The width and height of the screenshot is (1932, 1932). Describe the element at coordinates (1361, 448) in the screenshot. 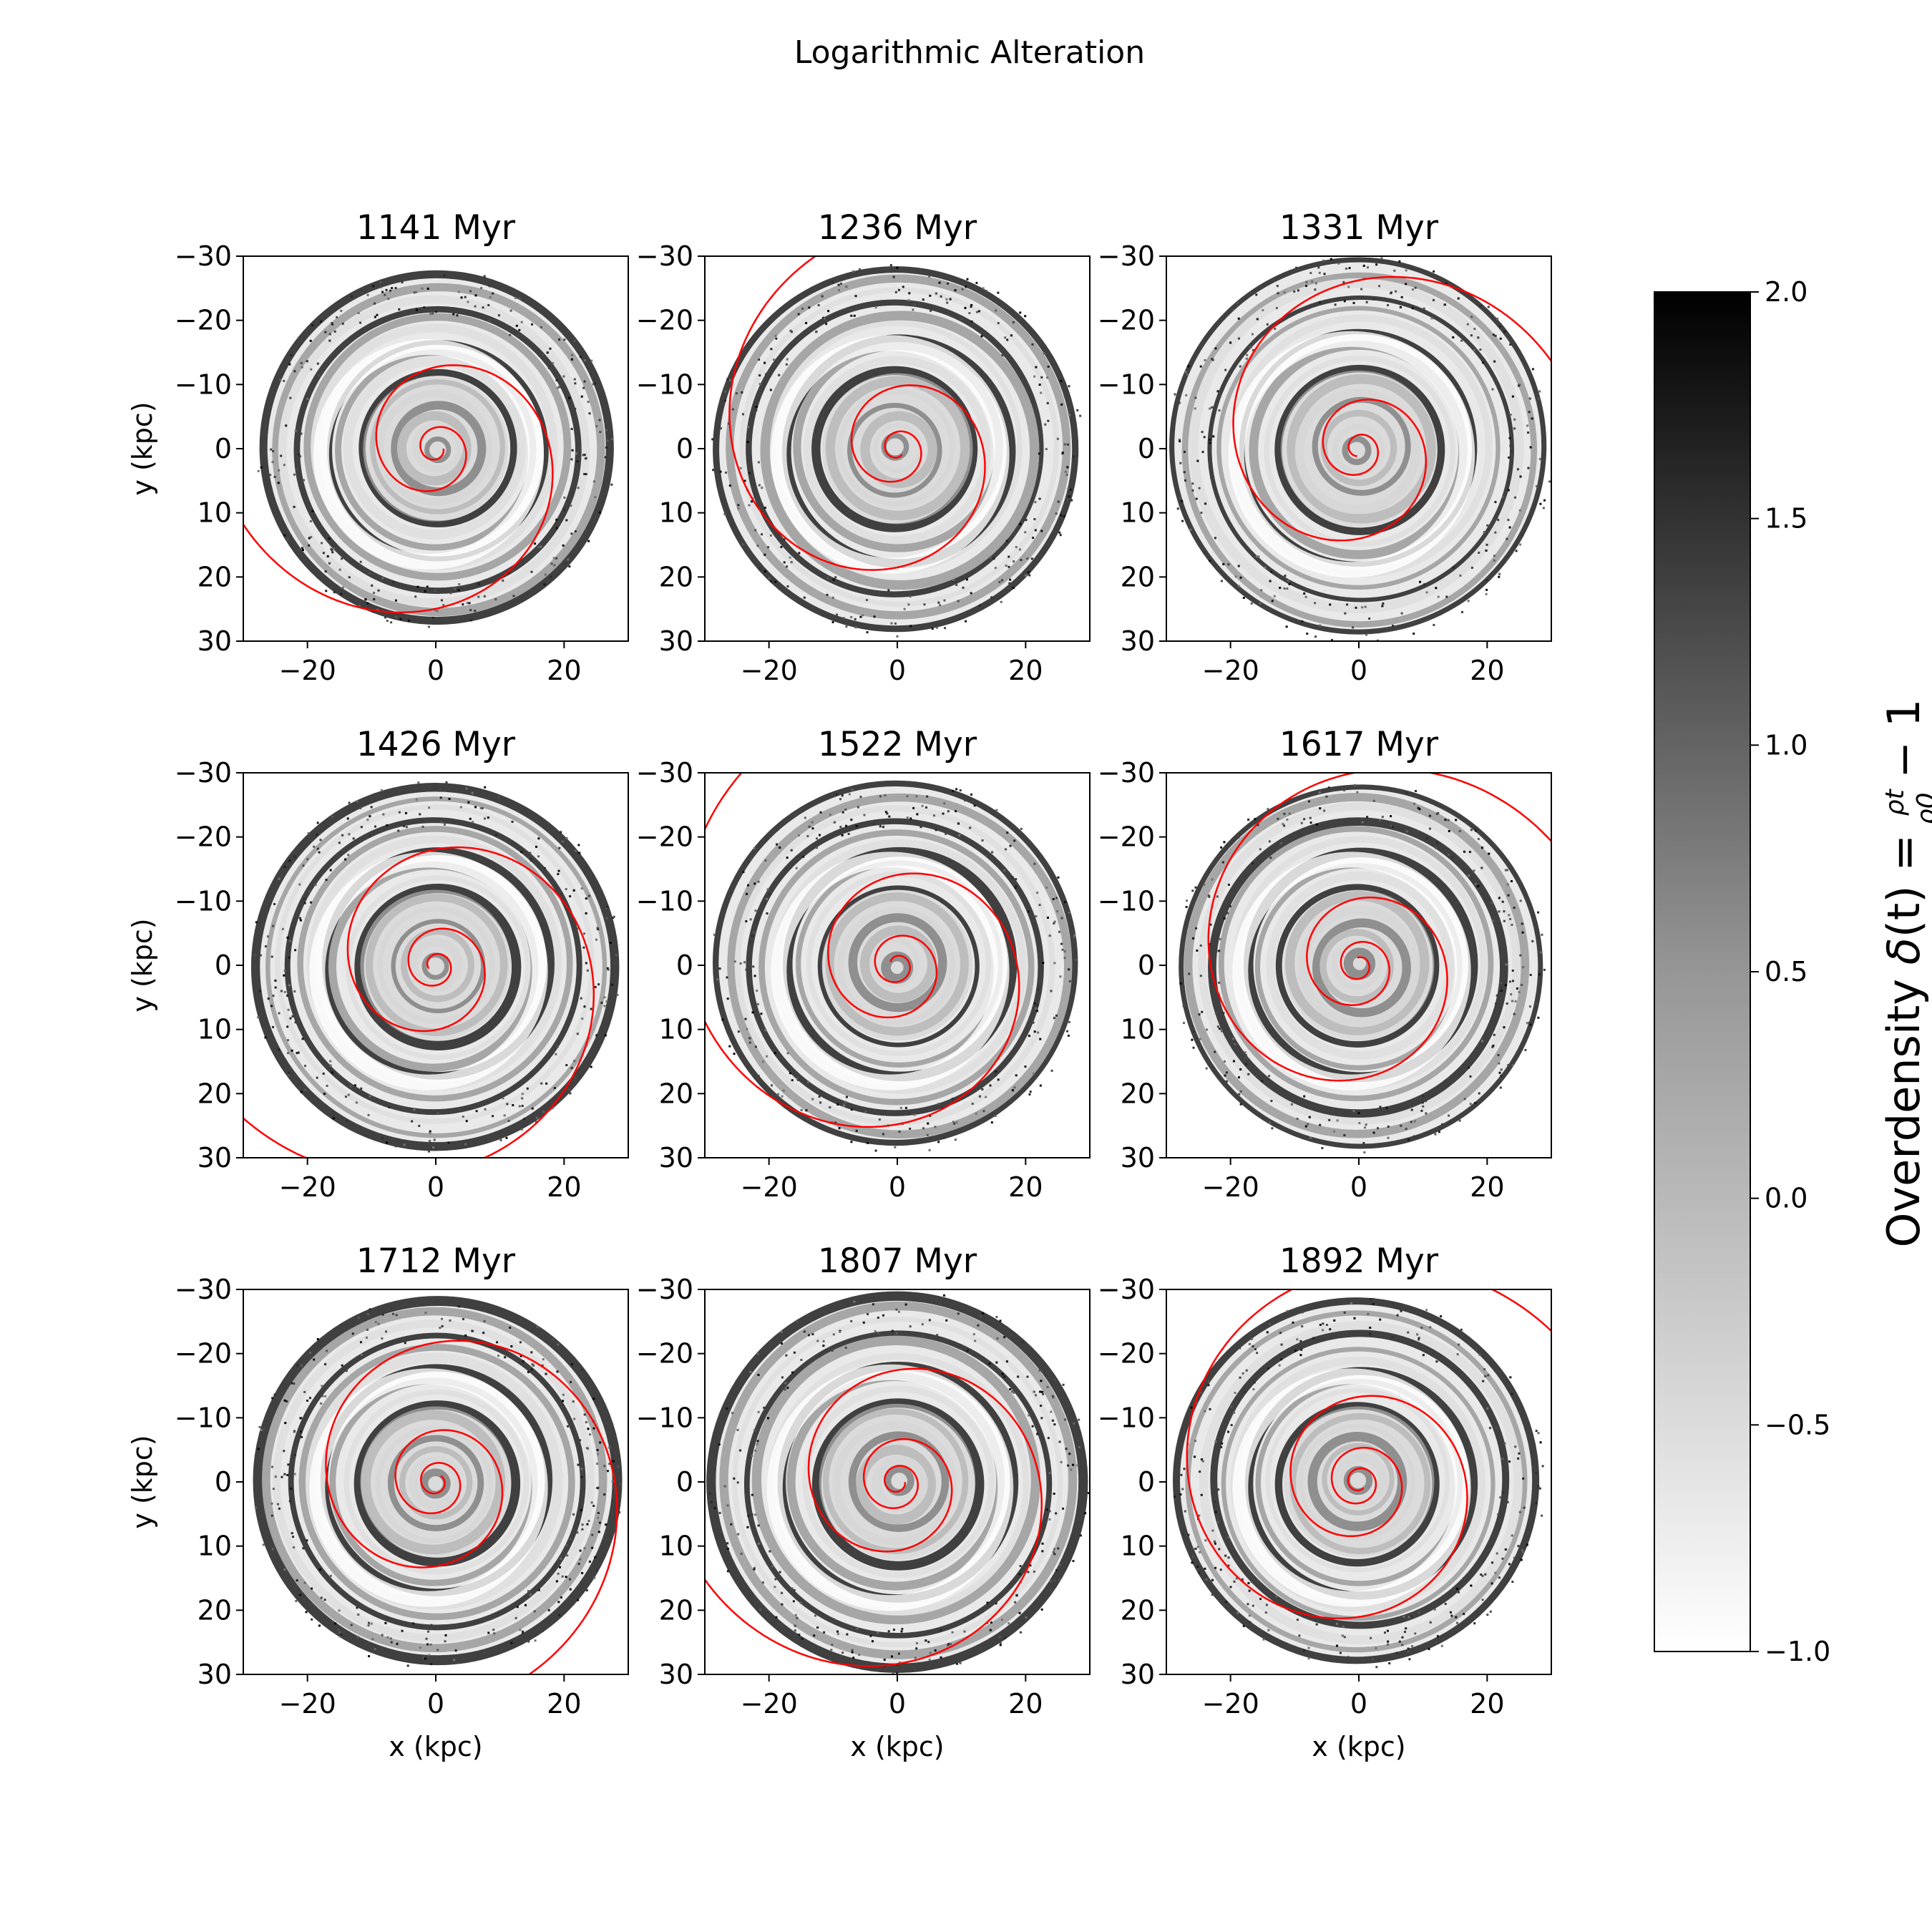

I see `density-ring` at that location.